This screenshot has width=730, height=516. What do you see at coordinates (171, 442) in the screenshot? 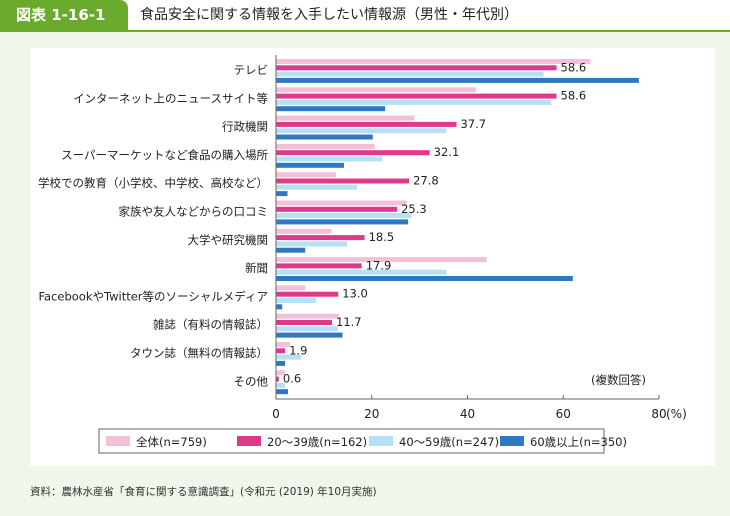
I see `legend-label: 全体(n=759)` at bounding box center [171, 442].